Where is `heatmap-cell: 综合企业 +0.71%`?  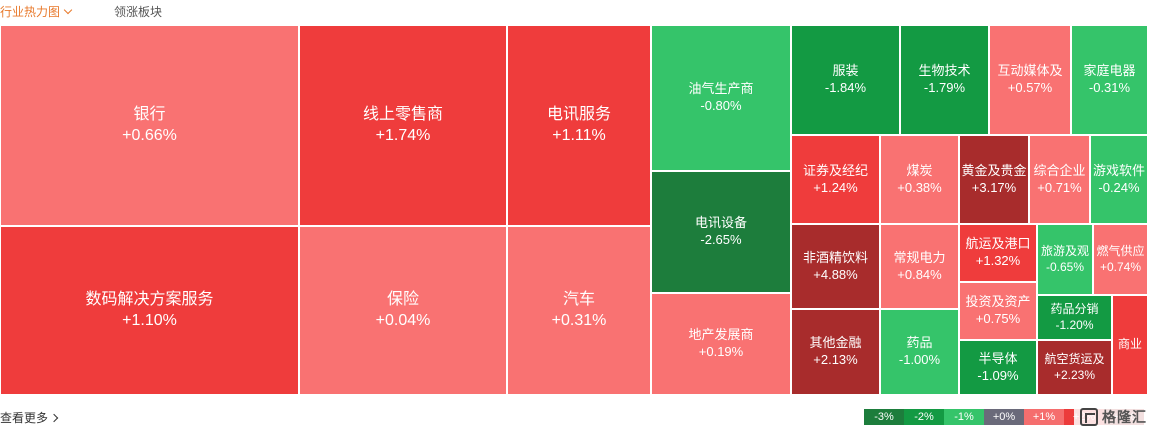 heatmap-cell: 综合企业 +0.71% is located at coordinates (1059, 179).